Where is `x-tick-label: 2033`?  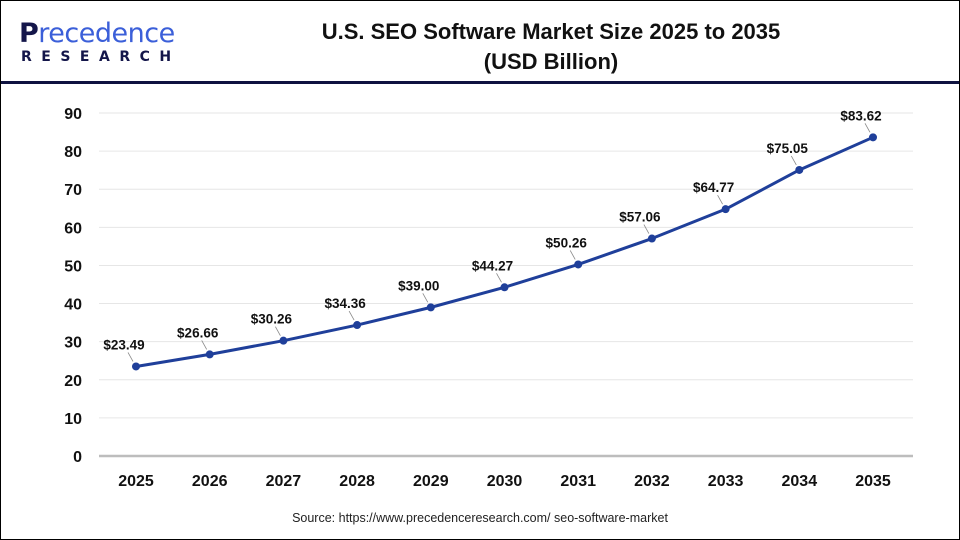 x-tick-label: 2033 is located at coordinates (726, 481).